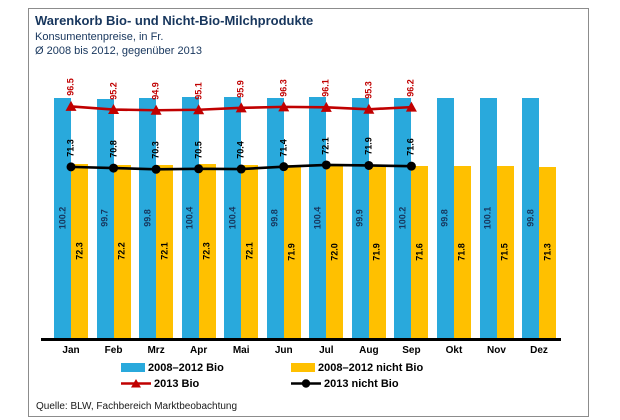 The height and width of the screenshot is (420, 620). I want to click on bar-bio-mrz, so click(148, 218).